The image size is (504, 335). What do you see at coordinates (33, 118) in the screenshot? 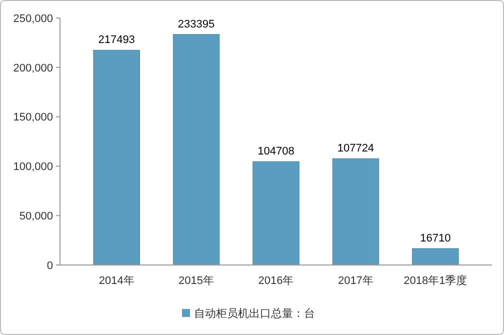
I see `y-tick-label: 150,000` at bounding box center [33, 118].